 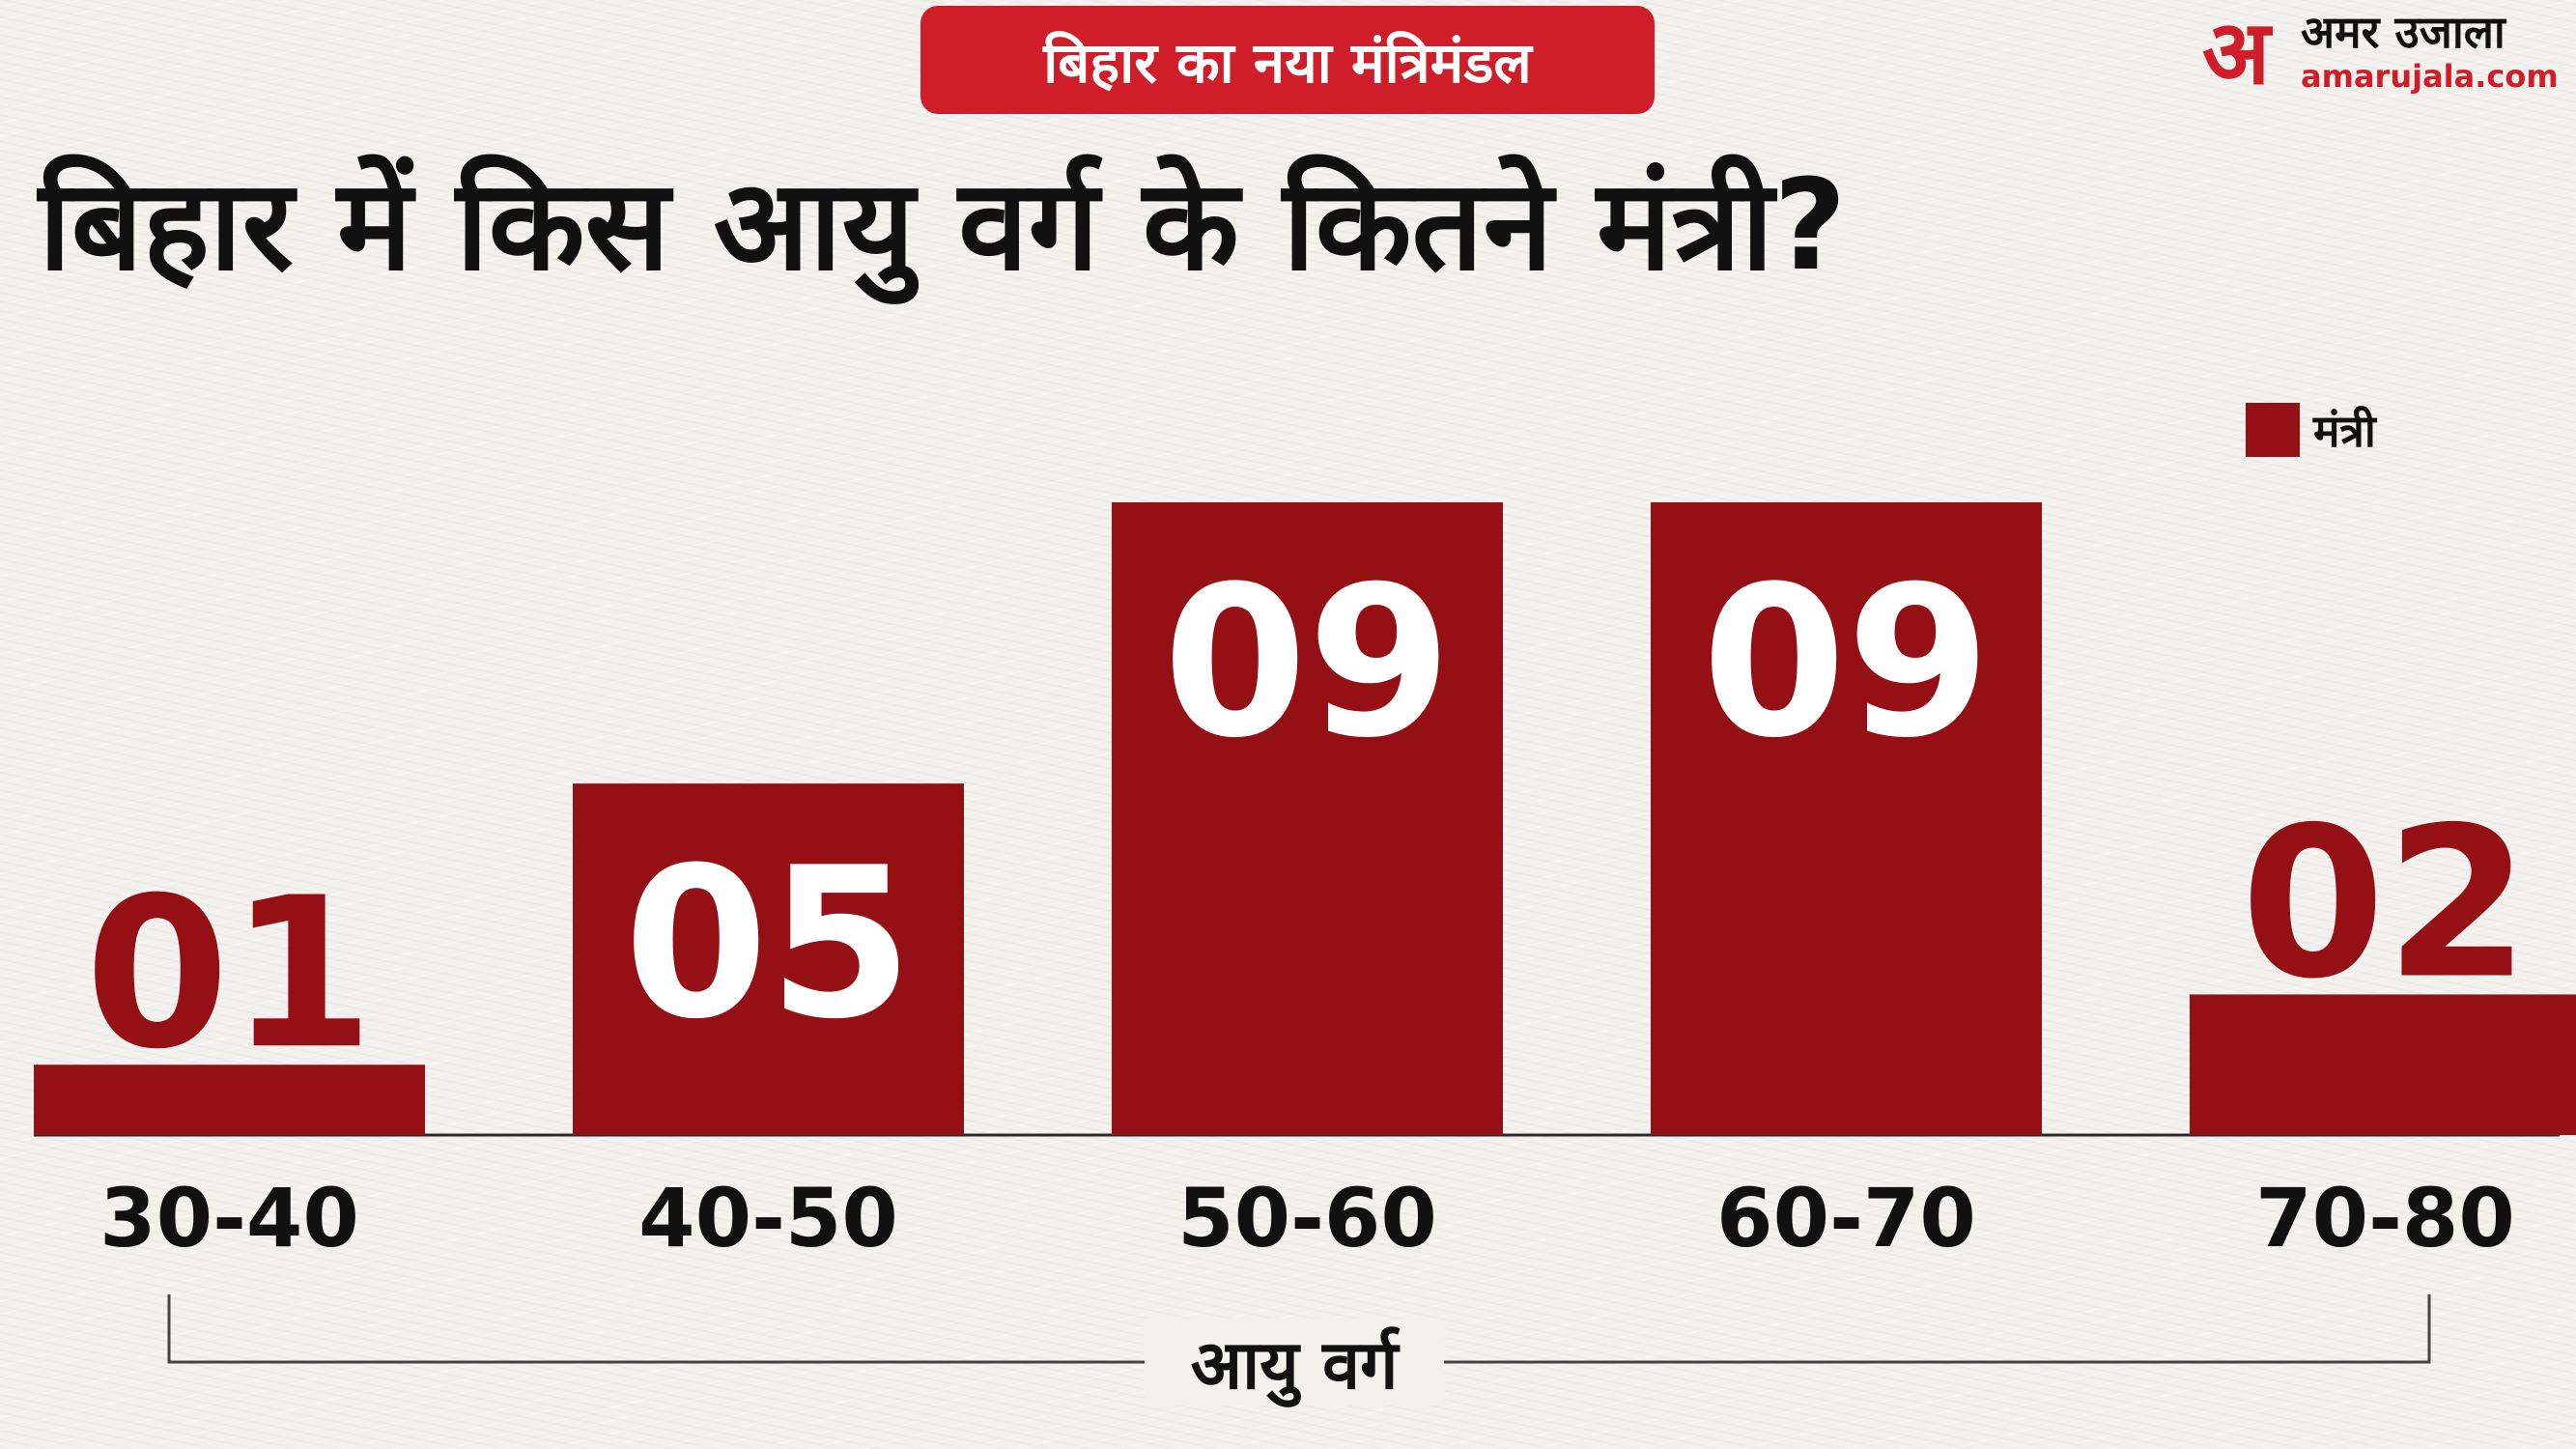 I want to click on value-label-70-80: 02, so click(x=2385, y=902).